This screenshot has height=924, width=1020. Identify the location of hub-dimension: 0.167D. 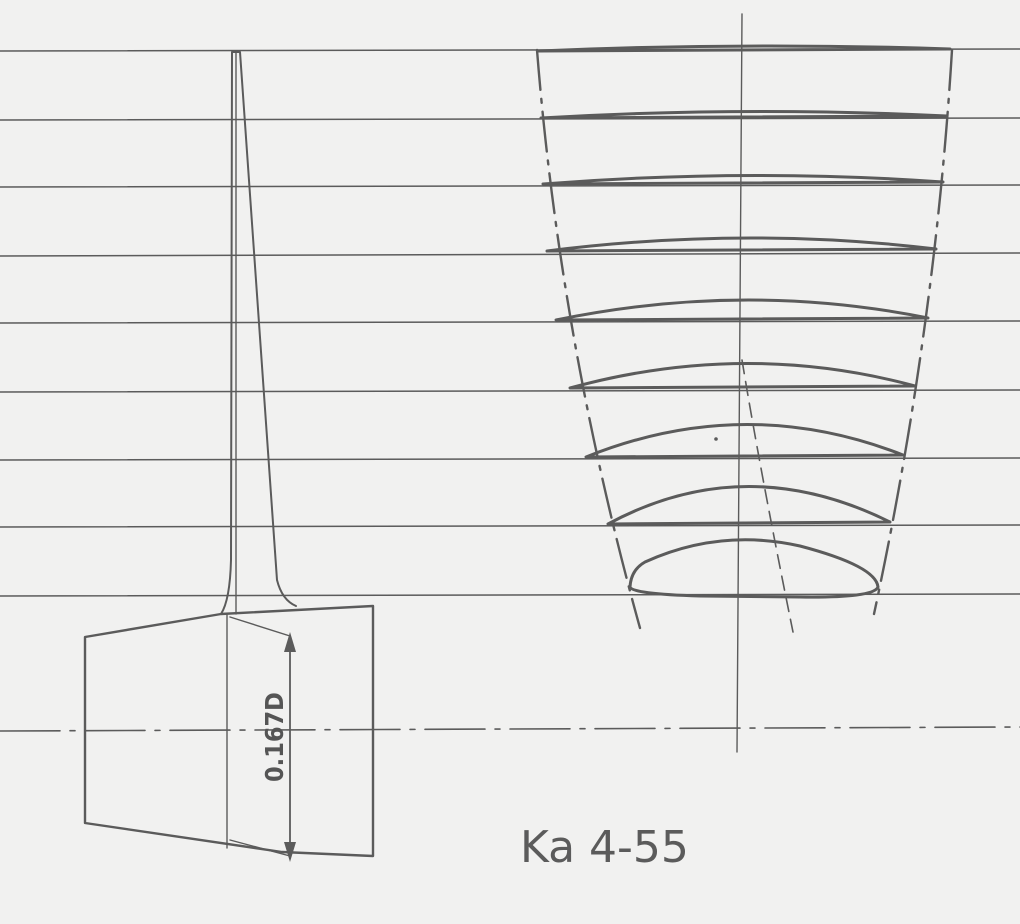
(262, 739).